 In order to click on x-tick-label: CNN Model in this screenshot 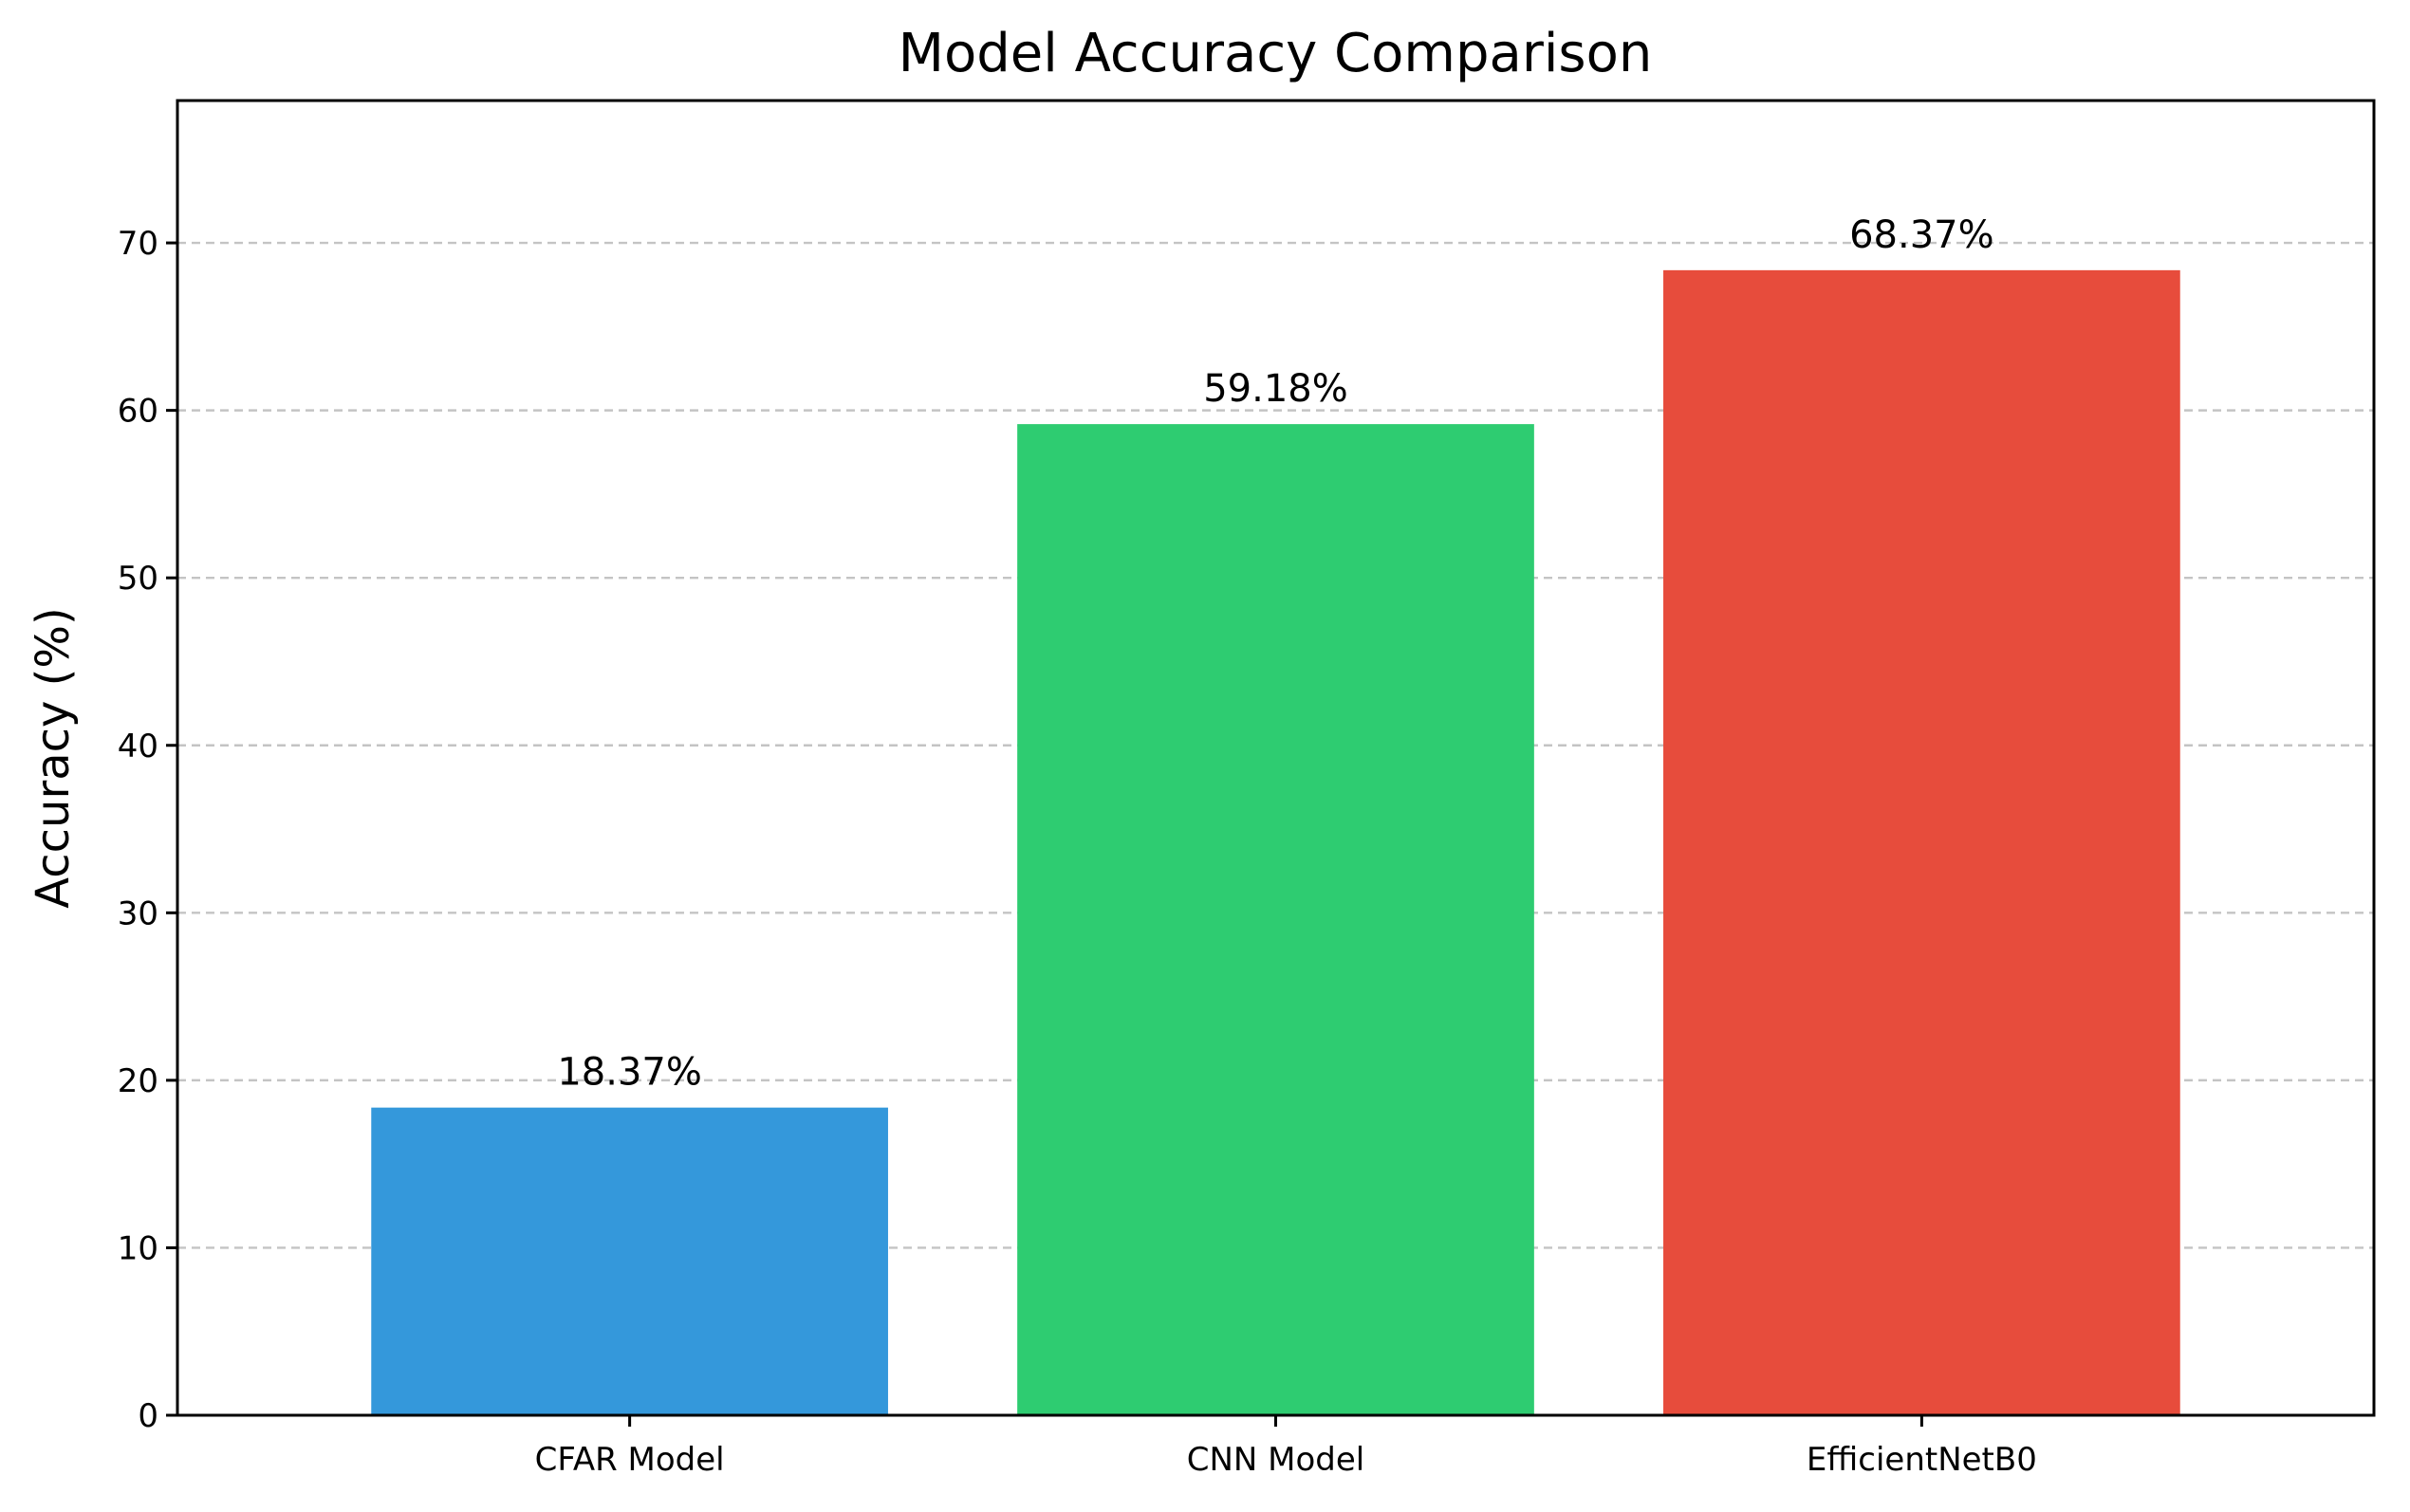, I will do `click(1276, 1460)`.